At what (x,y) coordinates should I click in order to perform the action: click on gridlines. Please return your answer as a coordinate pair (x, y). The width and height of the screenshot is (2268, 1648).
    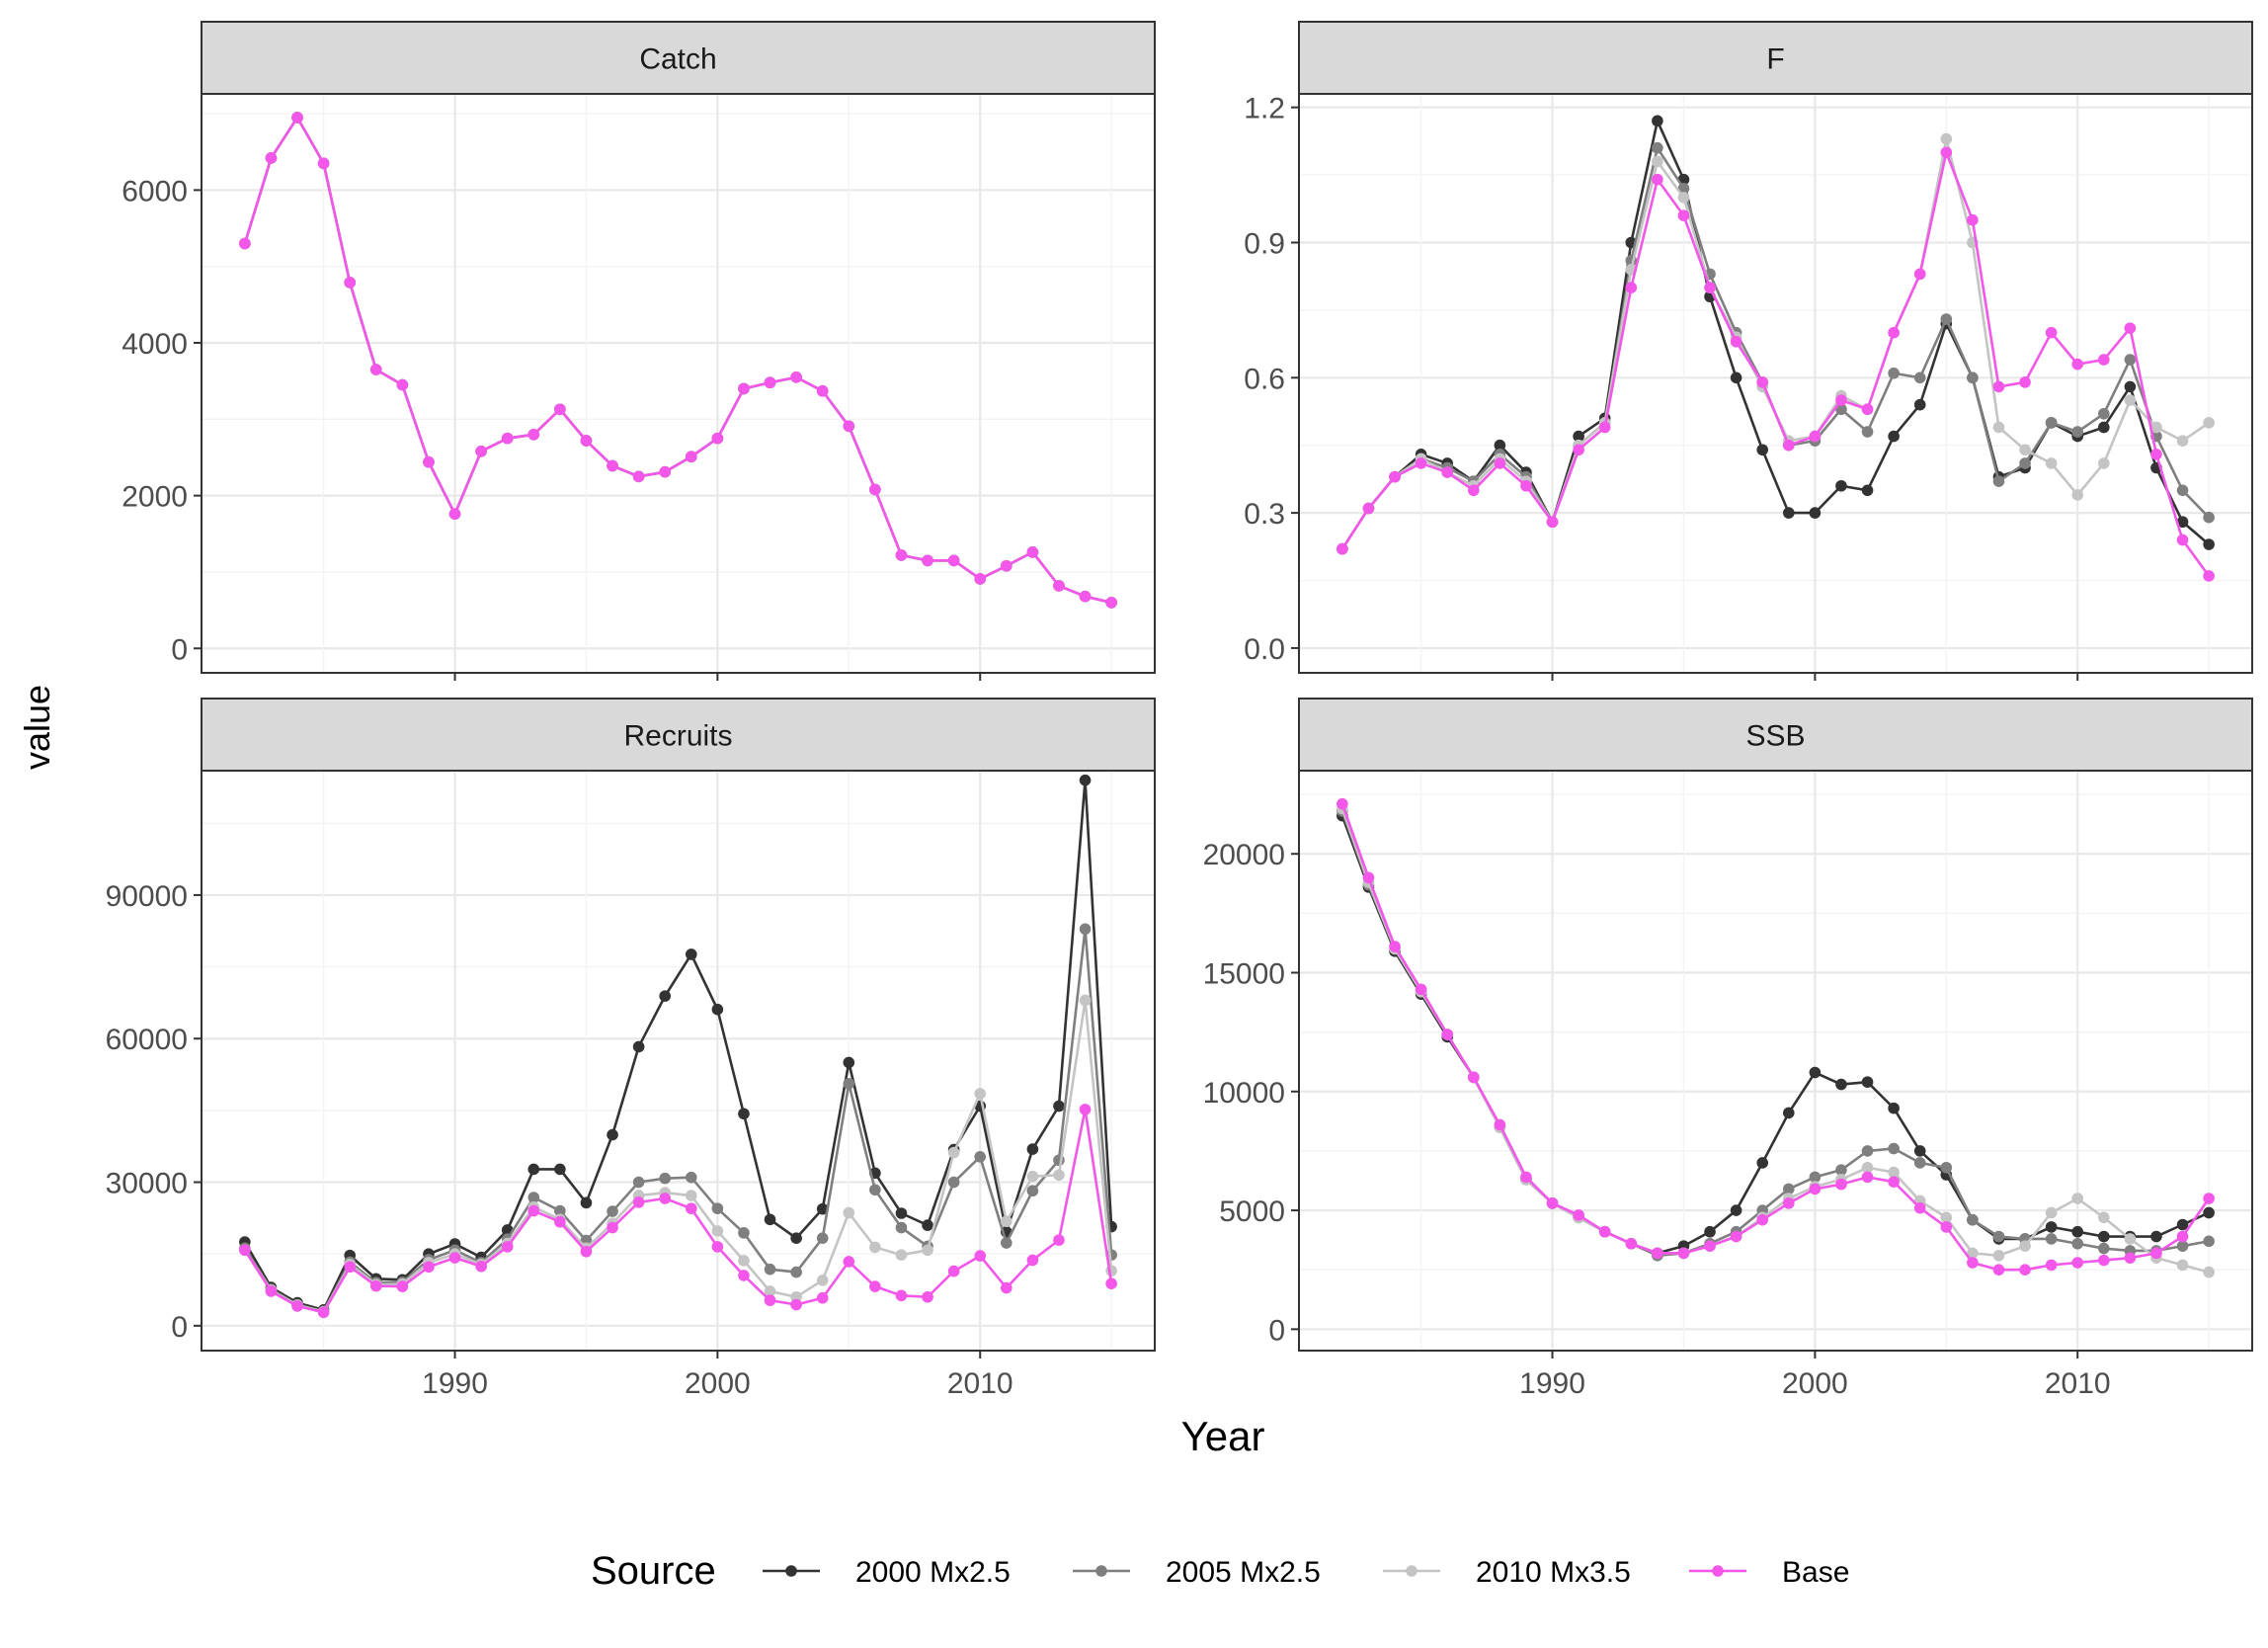
    Looking at the image, I should click on (678, 384).